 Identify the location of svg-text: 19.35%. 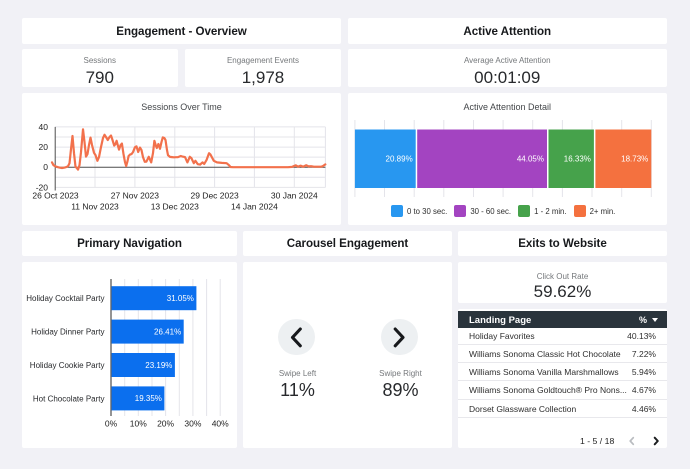
(148, 398).